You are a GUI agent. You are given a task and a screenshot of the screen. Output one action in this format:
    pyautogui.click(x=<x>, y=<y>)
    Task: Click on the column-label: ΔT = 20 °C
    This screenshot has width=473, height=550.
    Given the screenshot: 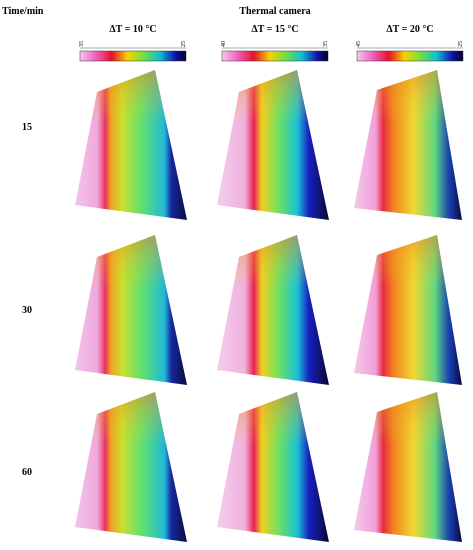 What is the action you would take?
    pyautogui.click(x=409, y=29)
    